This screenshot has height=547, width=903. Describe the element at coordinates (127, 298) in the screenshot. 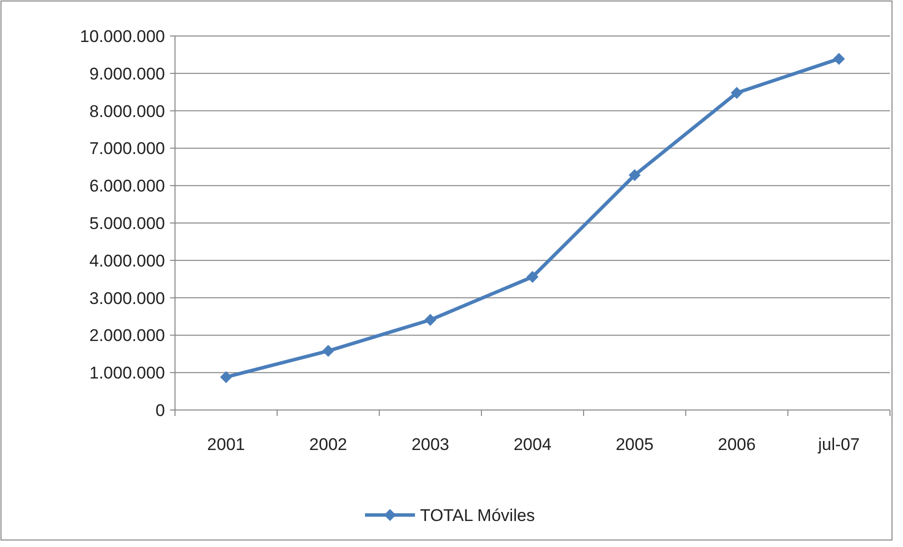

I see `y-tick-label: 3.000.000` at that location.